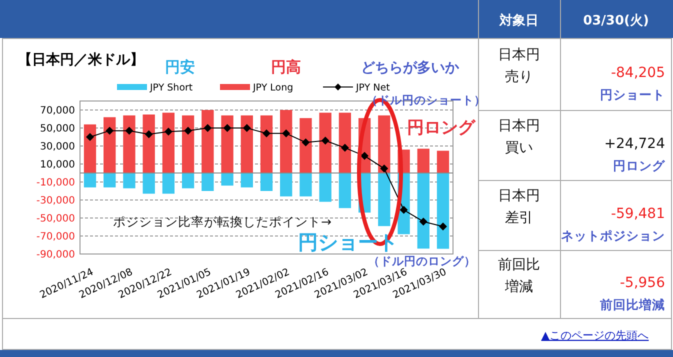 The width and height of the screenshot is (673, 357). Describe the element at coordinates (55, 255) in the screenshot. I see `y-tick-label: -90,000` at that location.